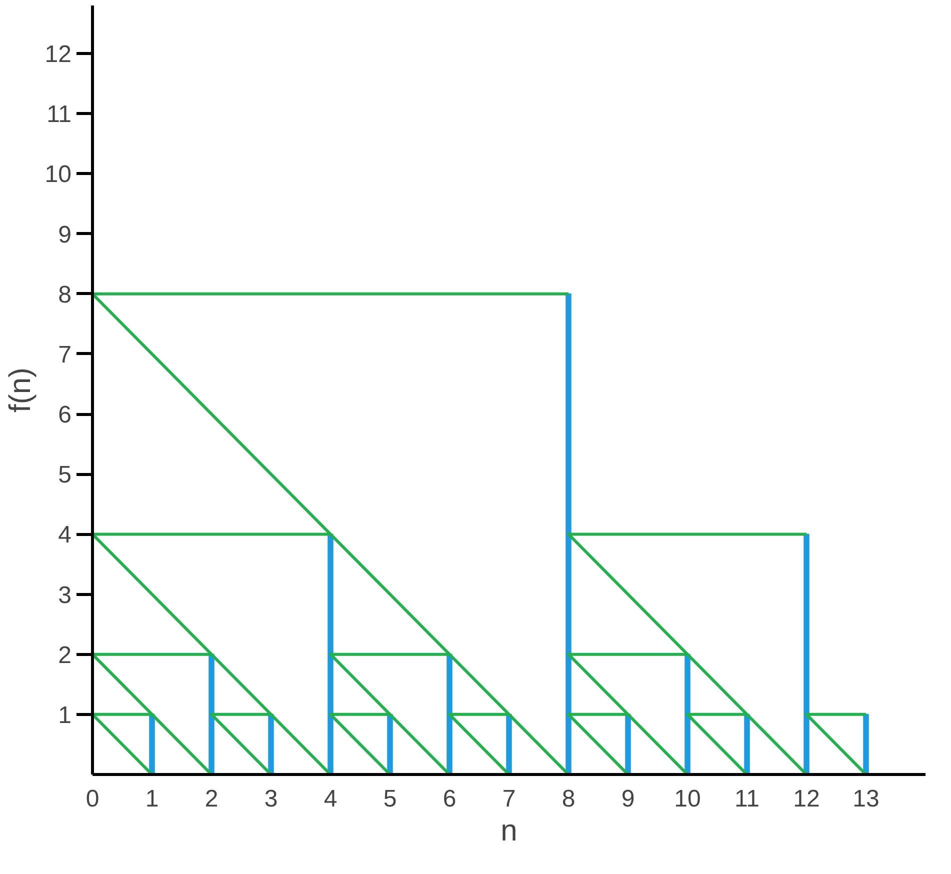  I want to click on x-tick-label: 1, so click(152, 799).